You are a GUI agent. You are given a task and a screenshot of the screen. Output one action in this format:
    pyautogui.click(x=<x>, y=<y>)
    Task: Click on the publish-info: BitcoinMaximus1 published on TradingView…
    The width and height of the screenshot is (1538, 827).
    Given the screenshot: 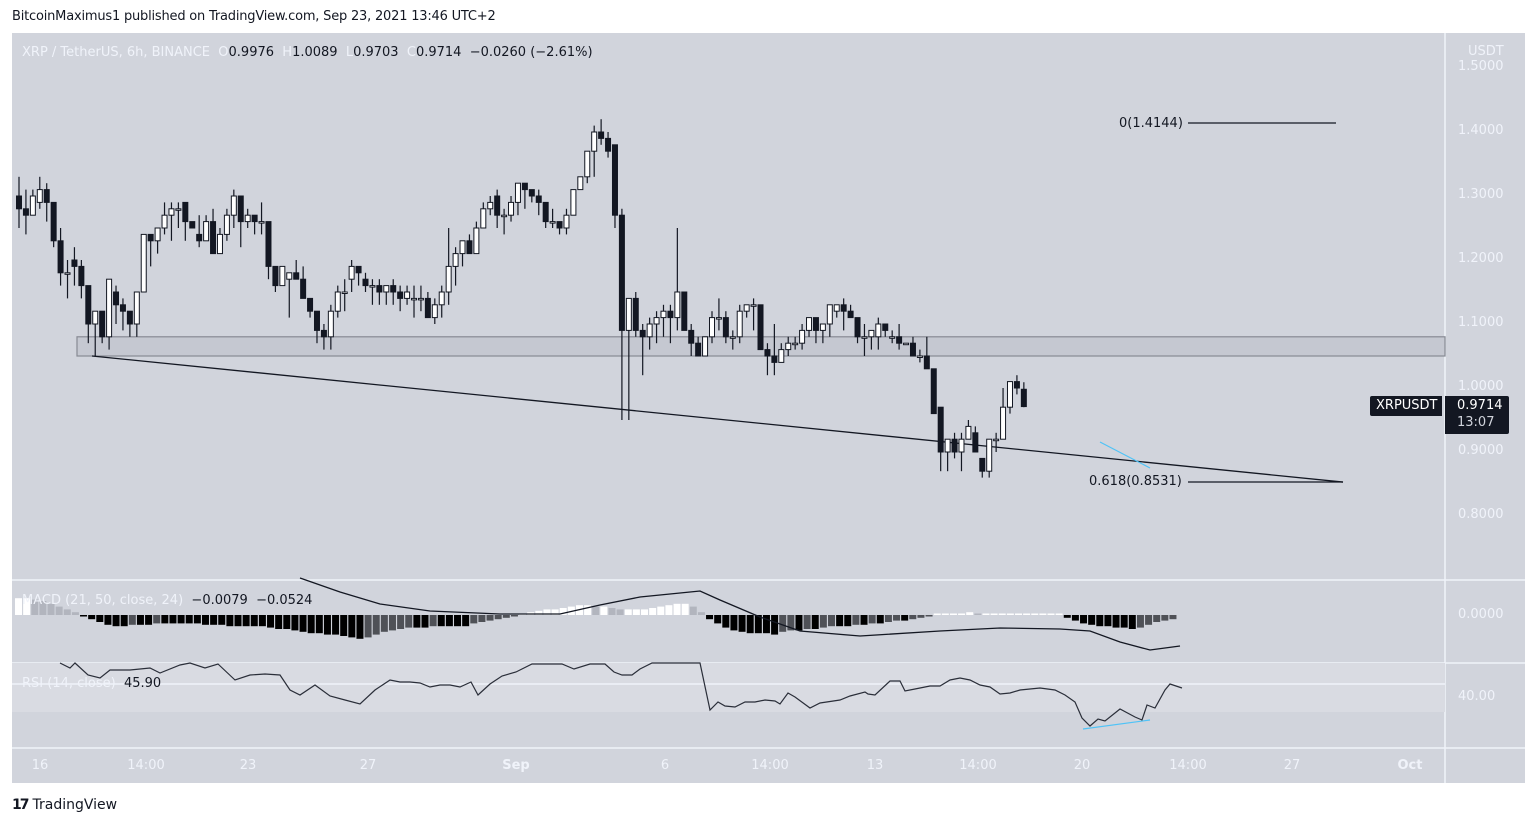 What is the action you would take?
    pyautogui.click(x=254, y=16)
    